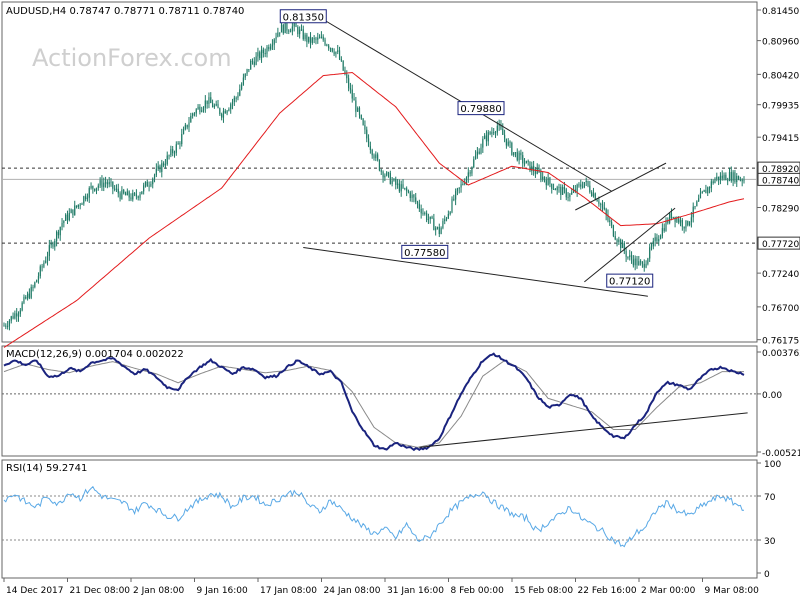  What do you see at coordinates (778, 342) in the screenshot?
I see `price-axis-tick: 0.76175` at bounding box center [778, 342].